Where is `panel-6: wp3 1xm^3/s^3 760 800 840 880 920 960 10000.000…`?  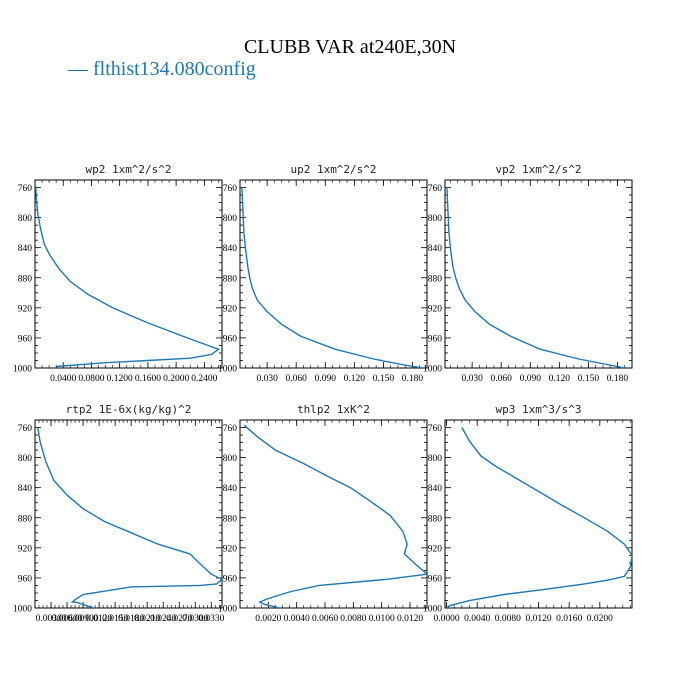 panel-6: wp3 1xm^3/s^3 760 800 840 880 920 960 10000.000… is located at coordinates (528, 513).